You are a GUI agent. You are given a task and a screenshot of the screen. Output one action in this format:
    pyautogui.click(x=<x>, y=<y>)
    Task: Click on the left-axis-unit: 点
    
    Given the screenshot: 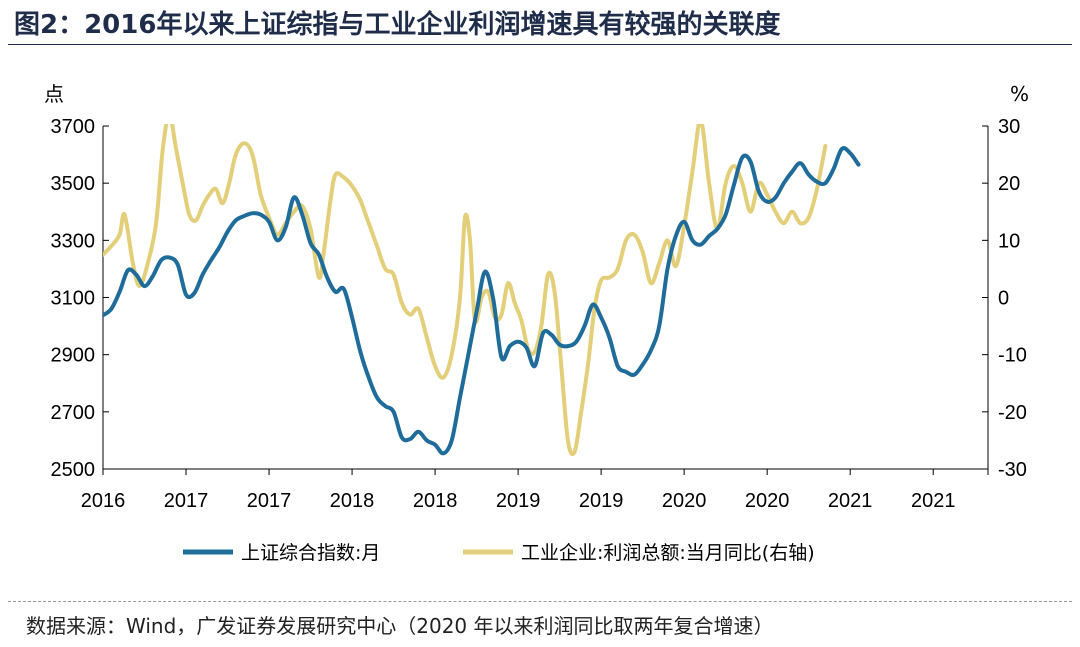 What is the action you would take?
    pyautogui.click(x=54, y=94)
    